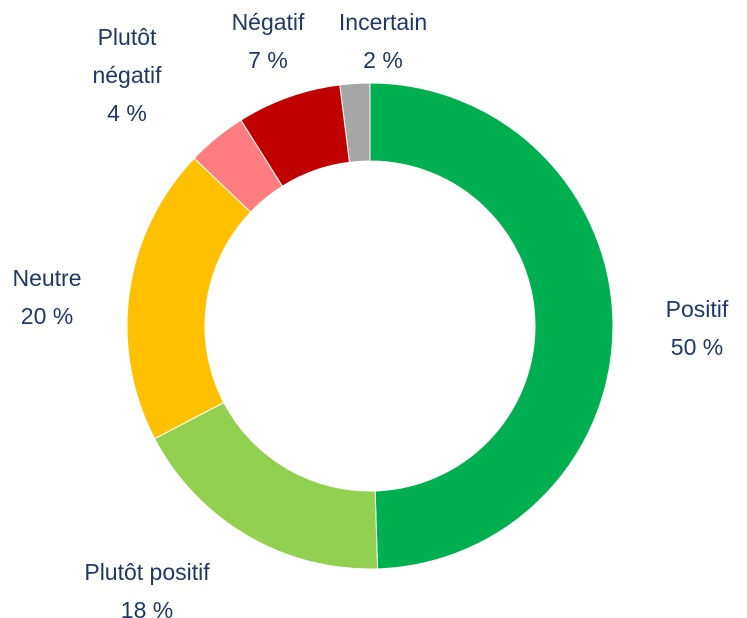 The height and width of the screenshot is (618, 747). What do you see at coordinates (47, 316) in the screenshot?
I see `value-label: 20 %` at bounding box center [47, 316].